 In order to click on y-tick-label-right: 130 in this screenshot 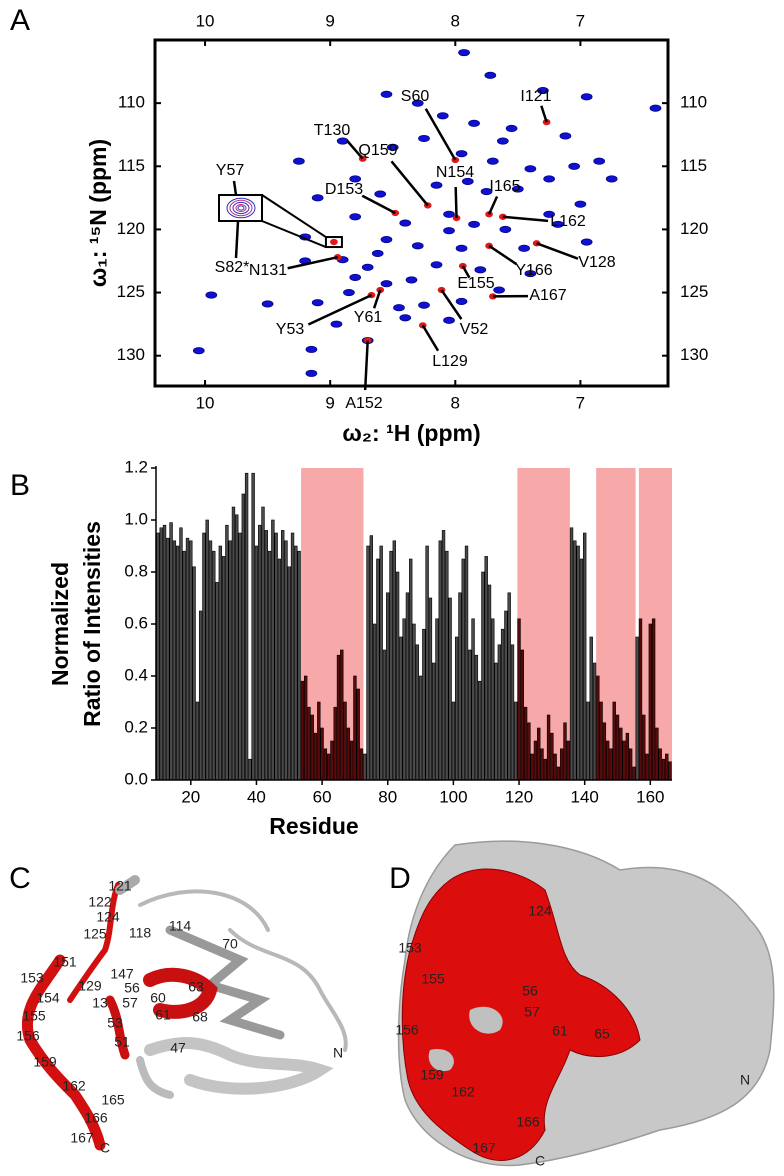, I will do `click(694, 354)`.